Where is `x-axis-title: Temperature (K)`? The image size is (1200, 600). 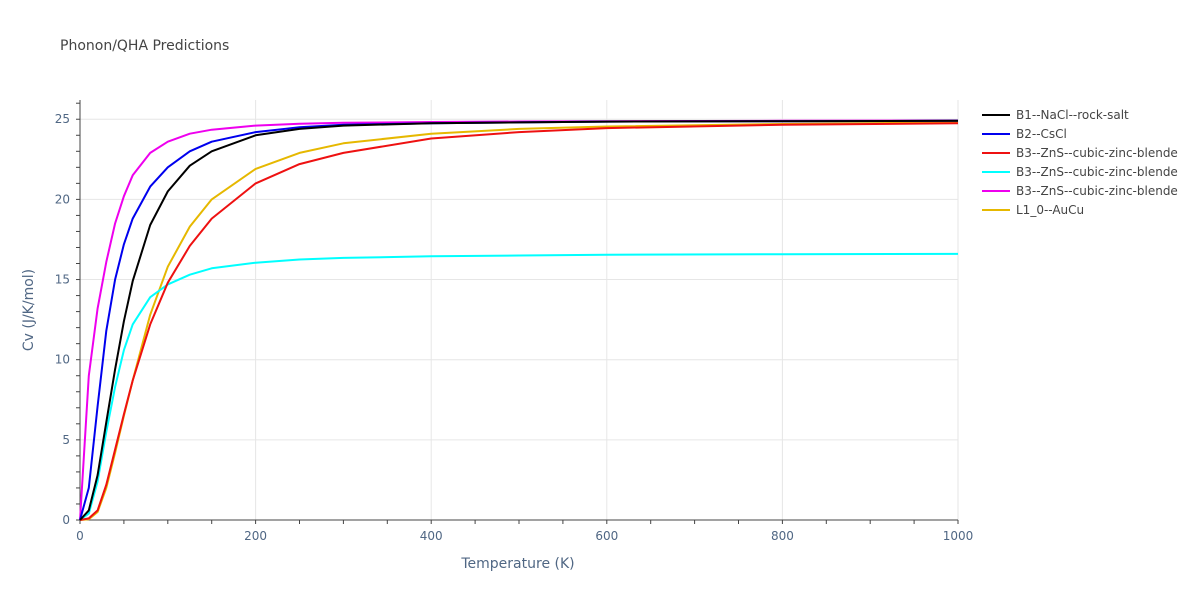
x-axis-title: Temperature (K) is located at coordinates (517, 564).